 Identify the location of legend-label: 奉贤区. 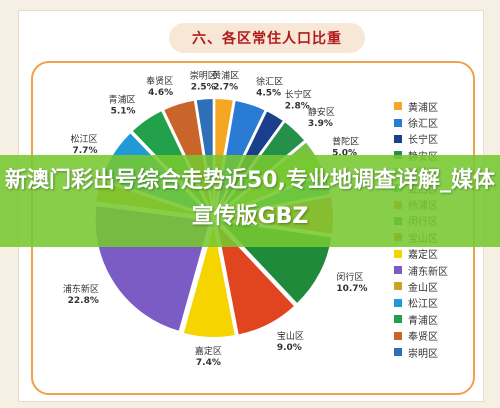
(423, 338).